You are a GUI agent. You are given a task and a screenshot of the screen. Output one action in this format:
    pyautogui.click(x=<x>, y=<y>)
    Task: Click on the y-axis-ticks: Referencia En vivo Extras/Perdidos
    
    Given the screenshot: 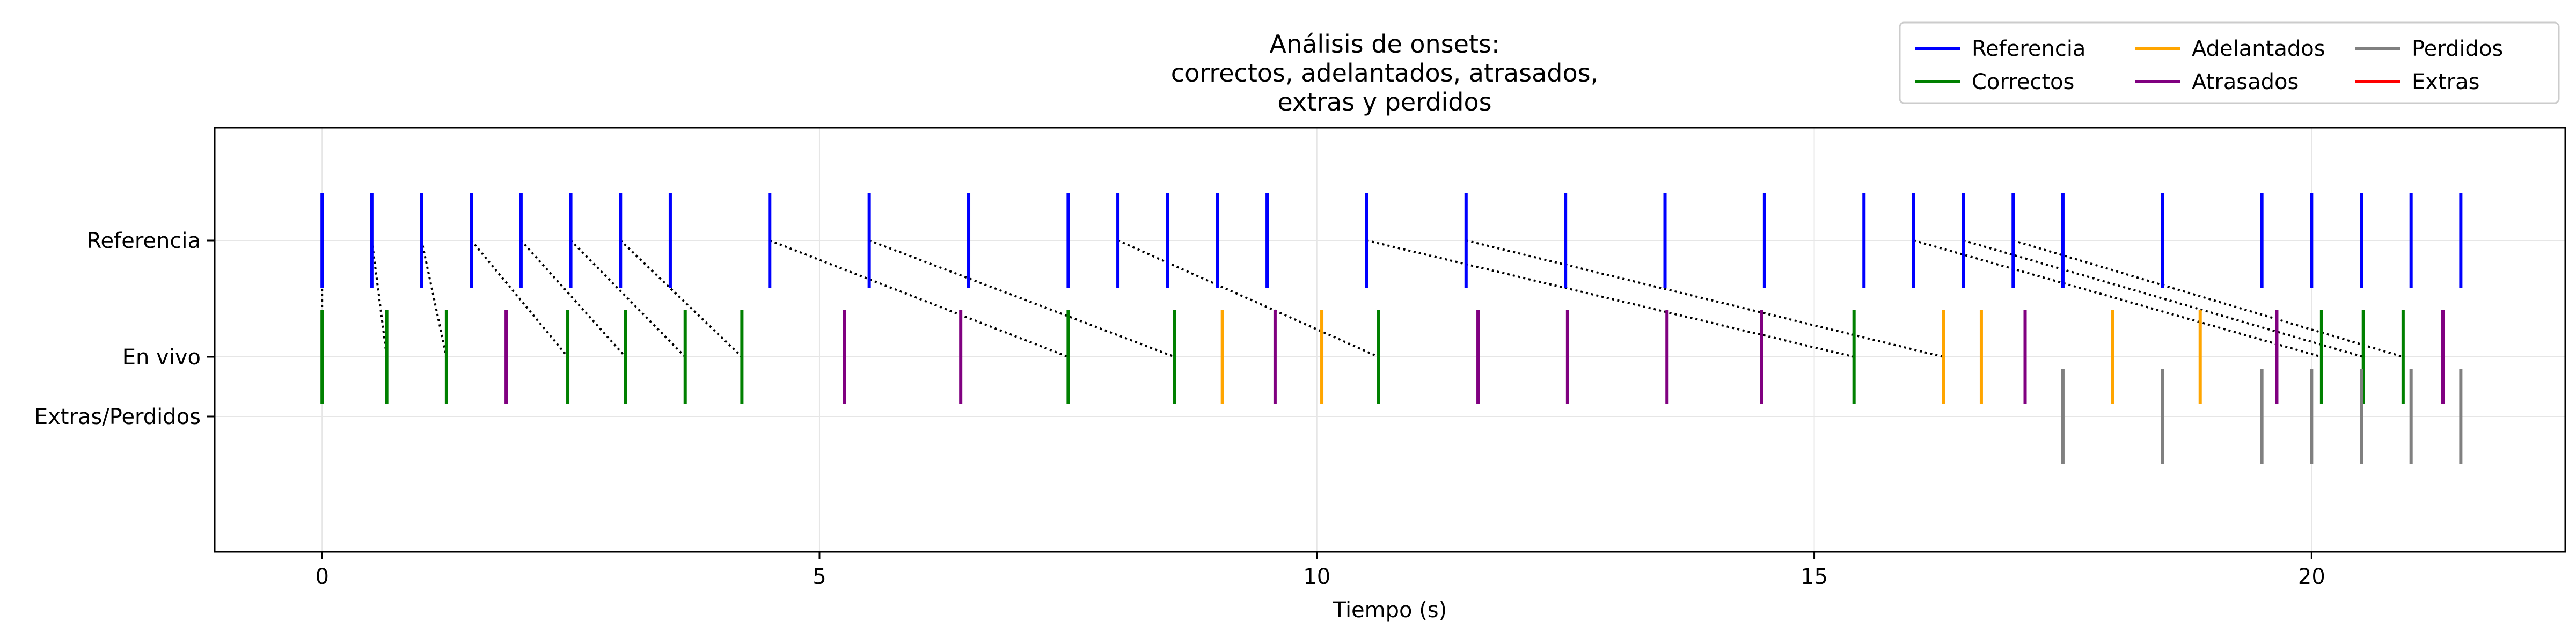 What is the action you would take?
    pyautogui.click(x=124, y=329)
    